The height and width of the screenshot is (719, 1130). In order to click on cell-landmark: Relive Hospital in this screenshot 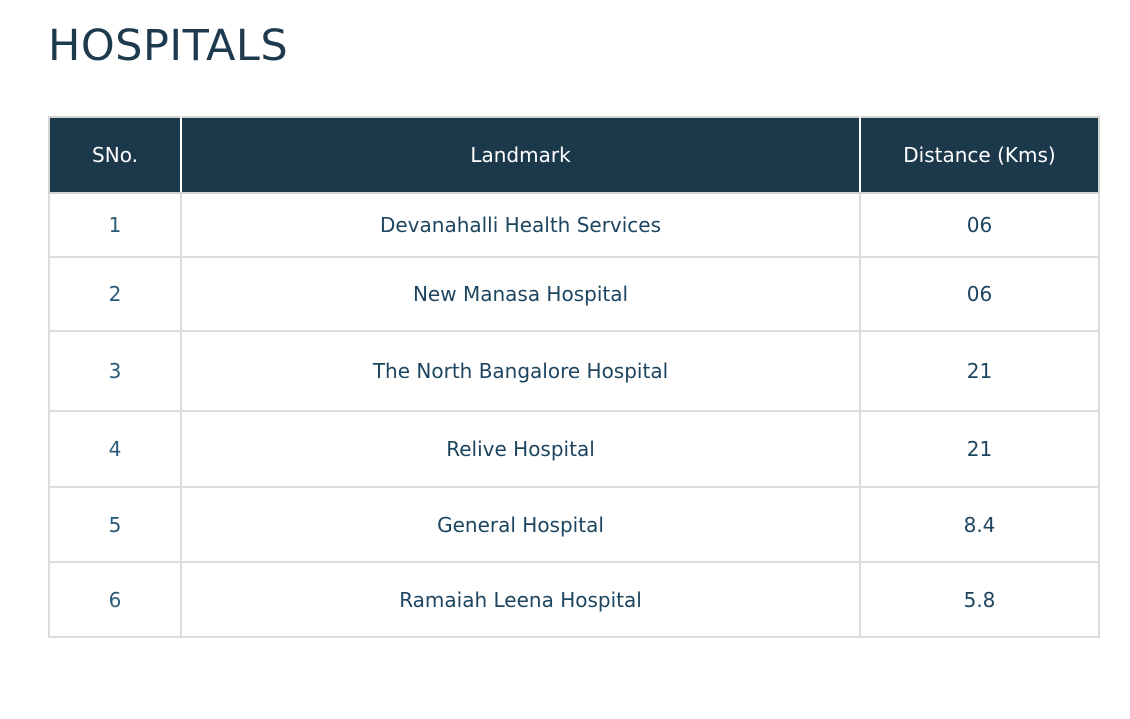, I will do `click(520, 449)`.